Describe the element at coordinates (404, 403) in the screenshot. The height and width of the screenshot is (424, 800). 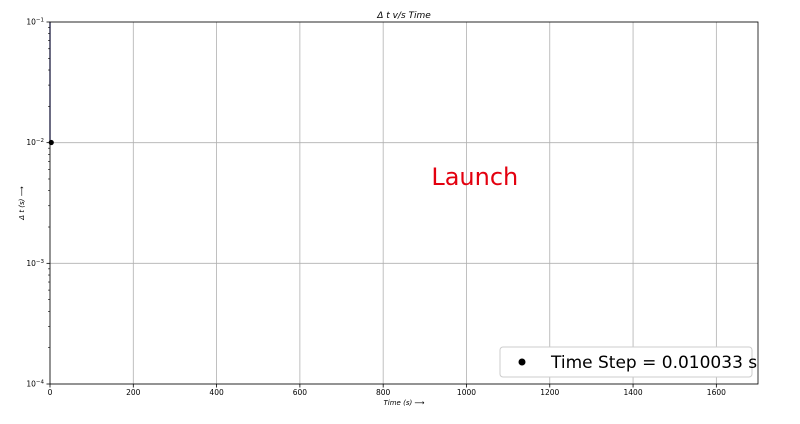
I see `x-axis-label: Time (s) ⟶` at that location.